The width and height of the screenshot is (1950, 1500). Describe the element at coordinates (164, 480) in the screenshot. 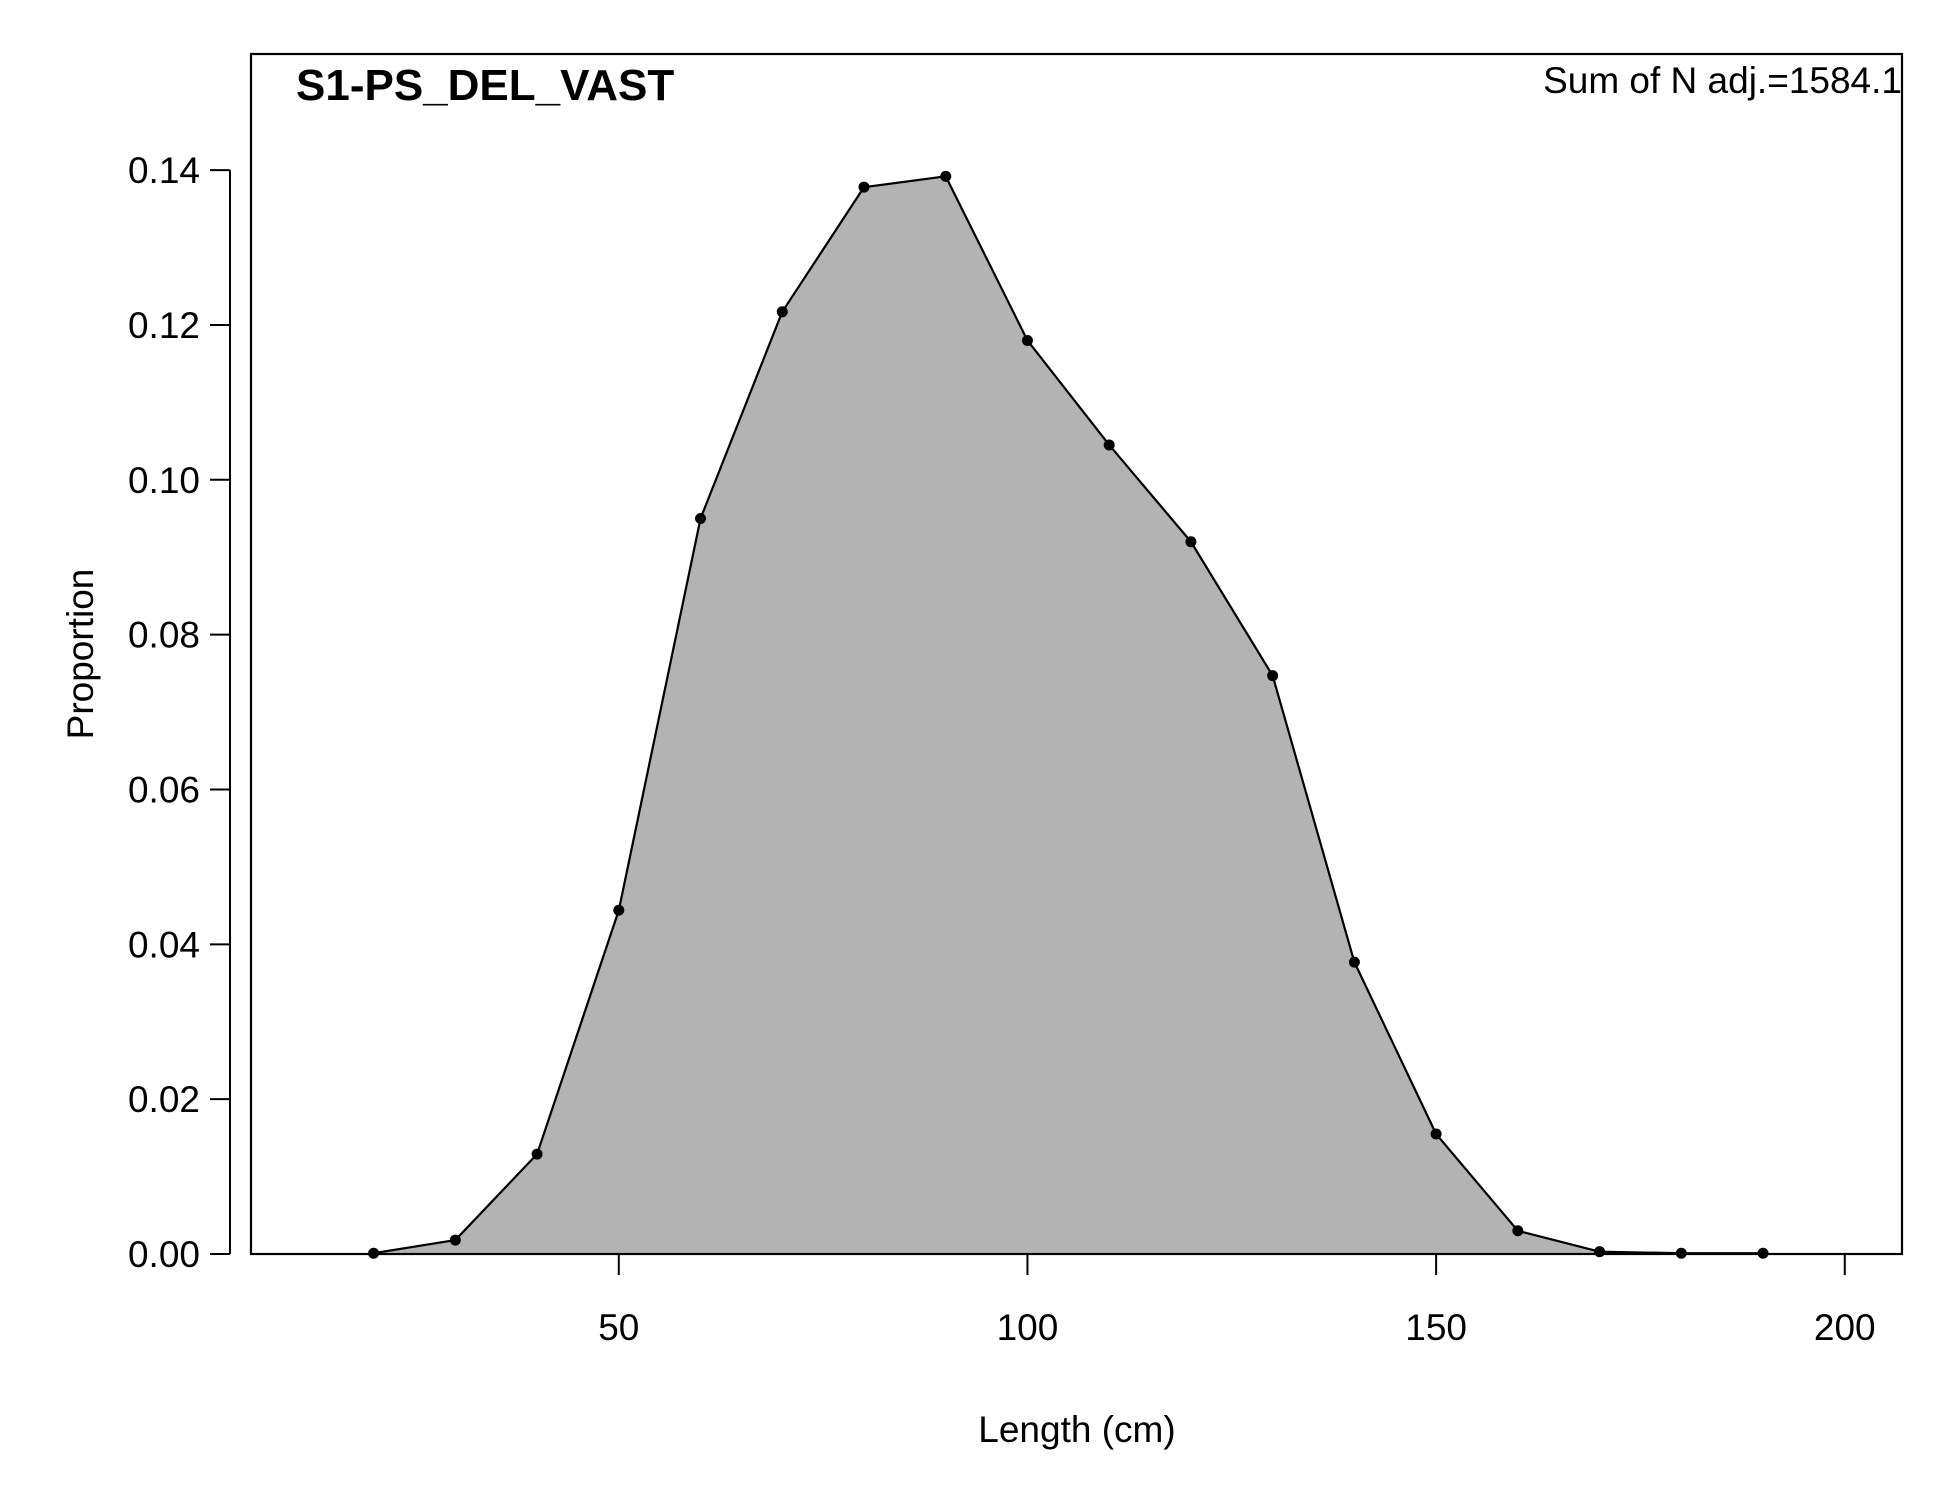

I see `y-tick-label: 0.10` at that location.